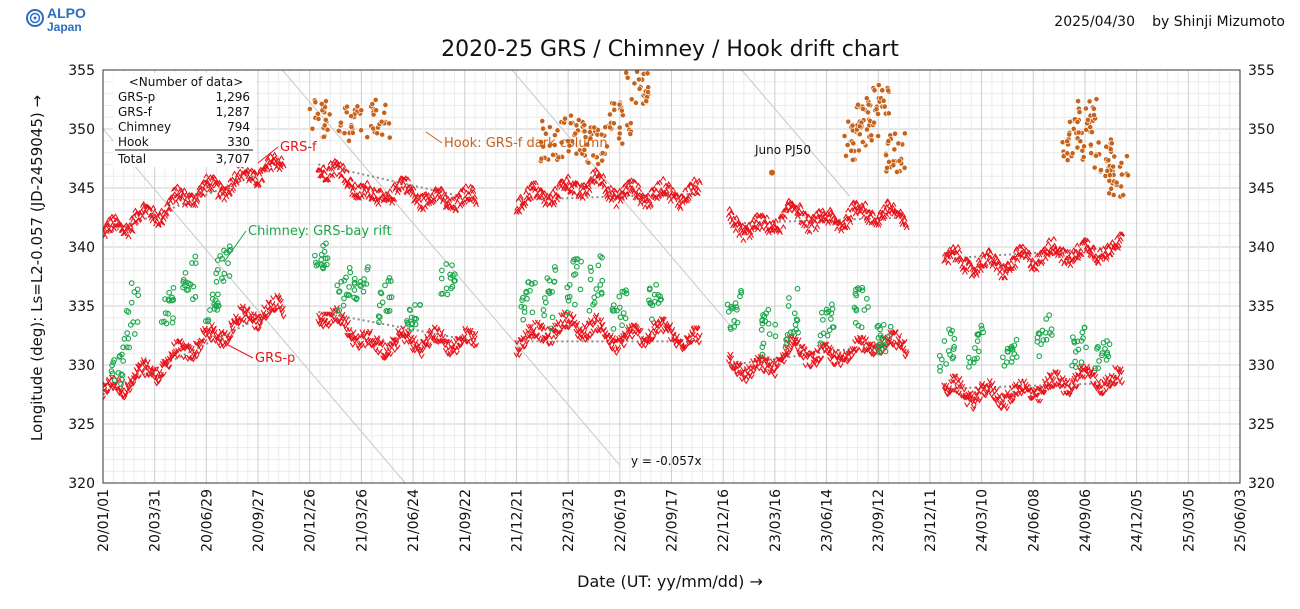  I want to click on y-tick-label: 325, so click(81, 425).